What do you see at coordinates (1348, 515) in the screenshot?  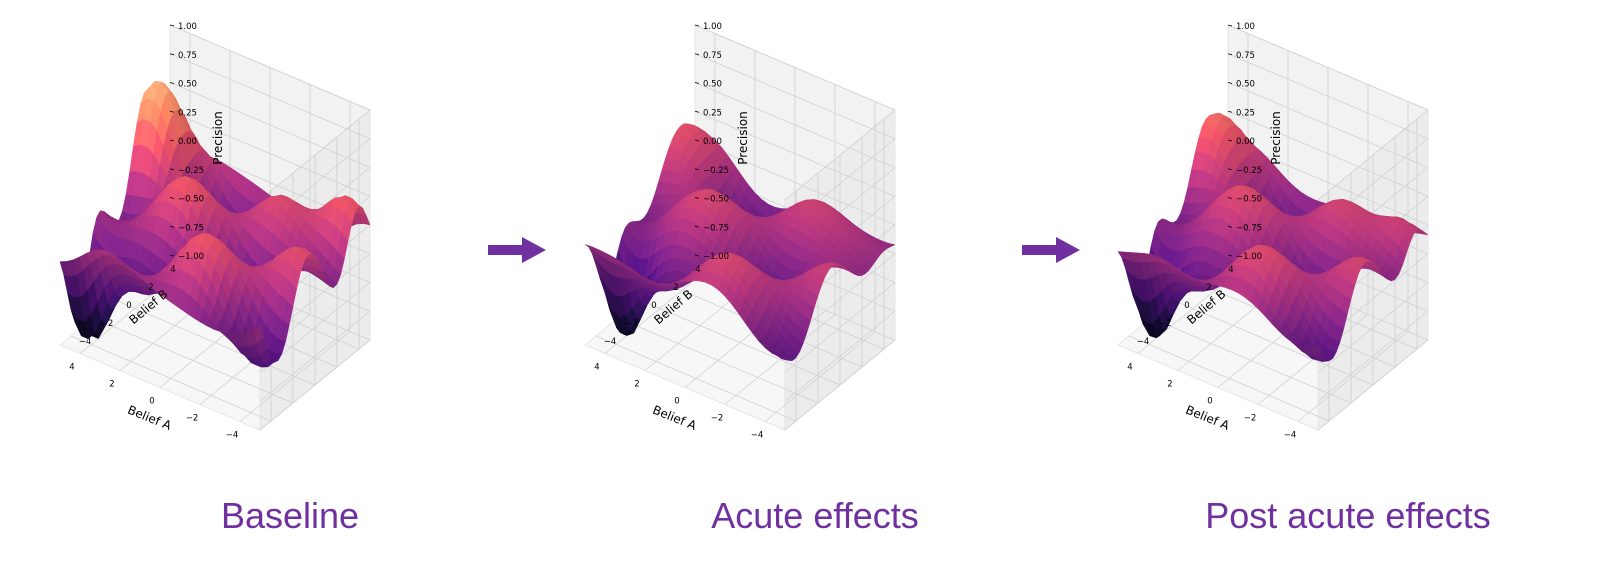 I see `caption-post-acute: Post acute effects` at bounding box center [1348, 515].